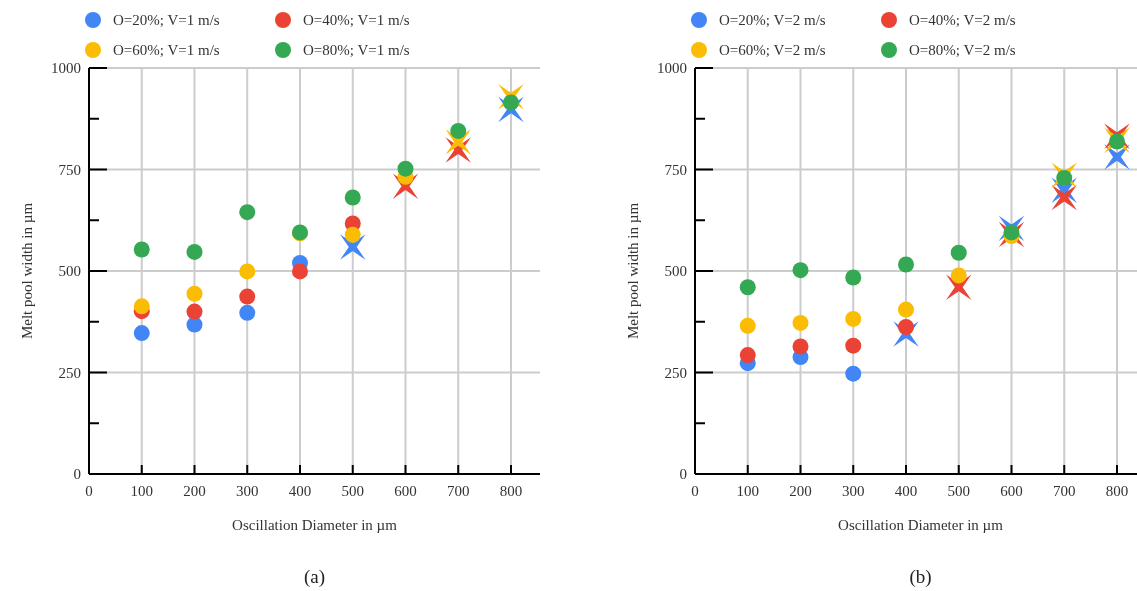 This screenshot has height=591, width=1137. I want to click on legend-label: O=20%; V=2 m/s, so click(772, 20).